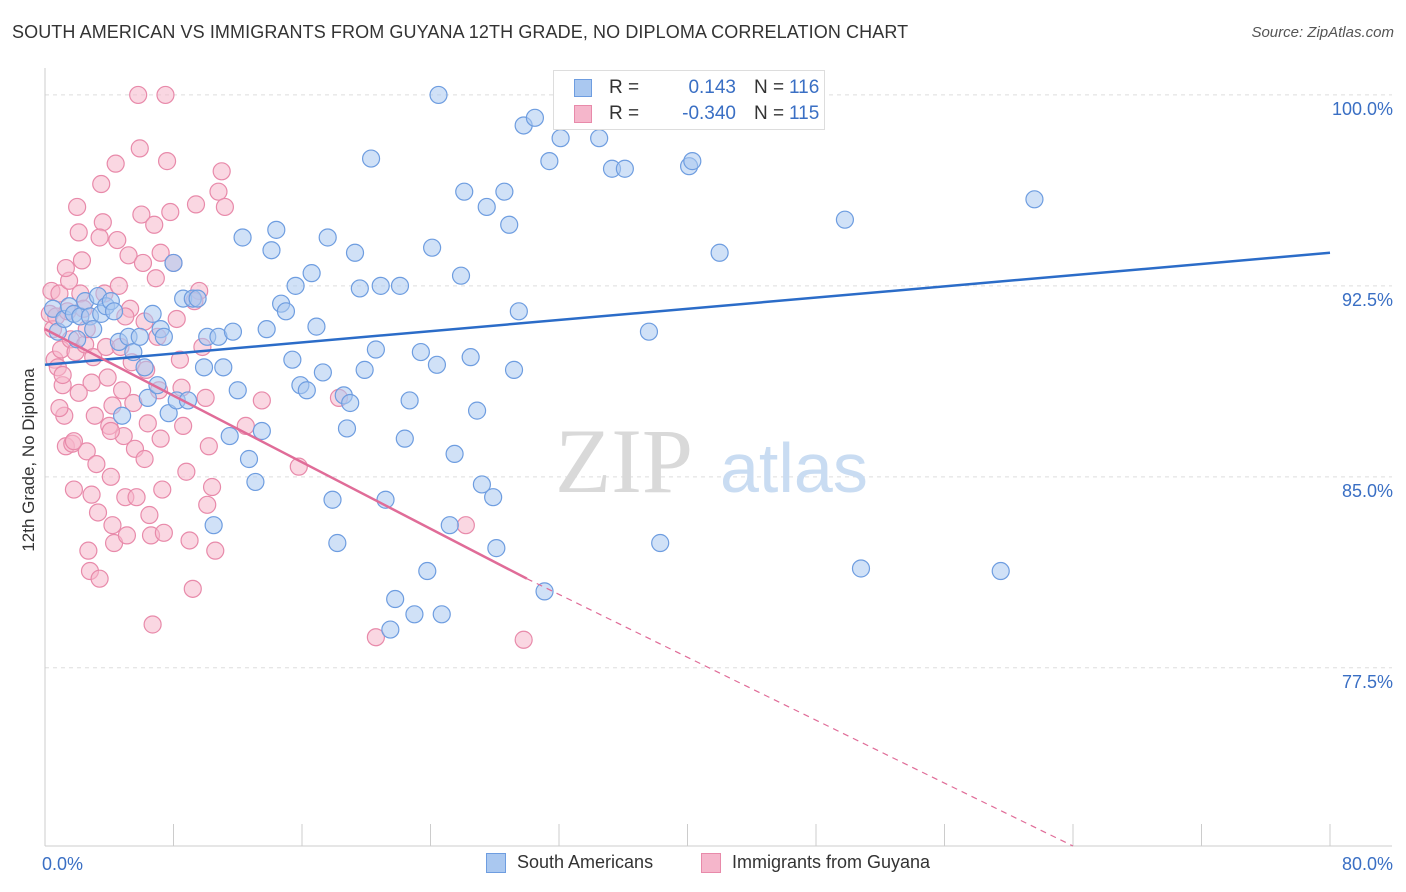  I want to click on correlation-legend: R = 0.143 N = 116 R = -0.340 N = 115, so click(689, 100).